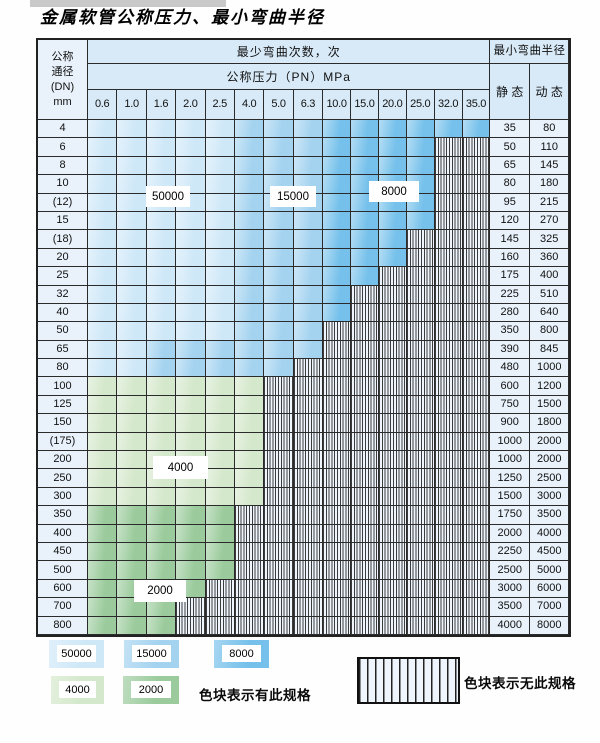 Image resolution: width=600 pixels, height=743 pixels. I want to click on dn-cell: 450, so click(63, 552).